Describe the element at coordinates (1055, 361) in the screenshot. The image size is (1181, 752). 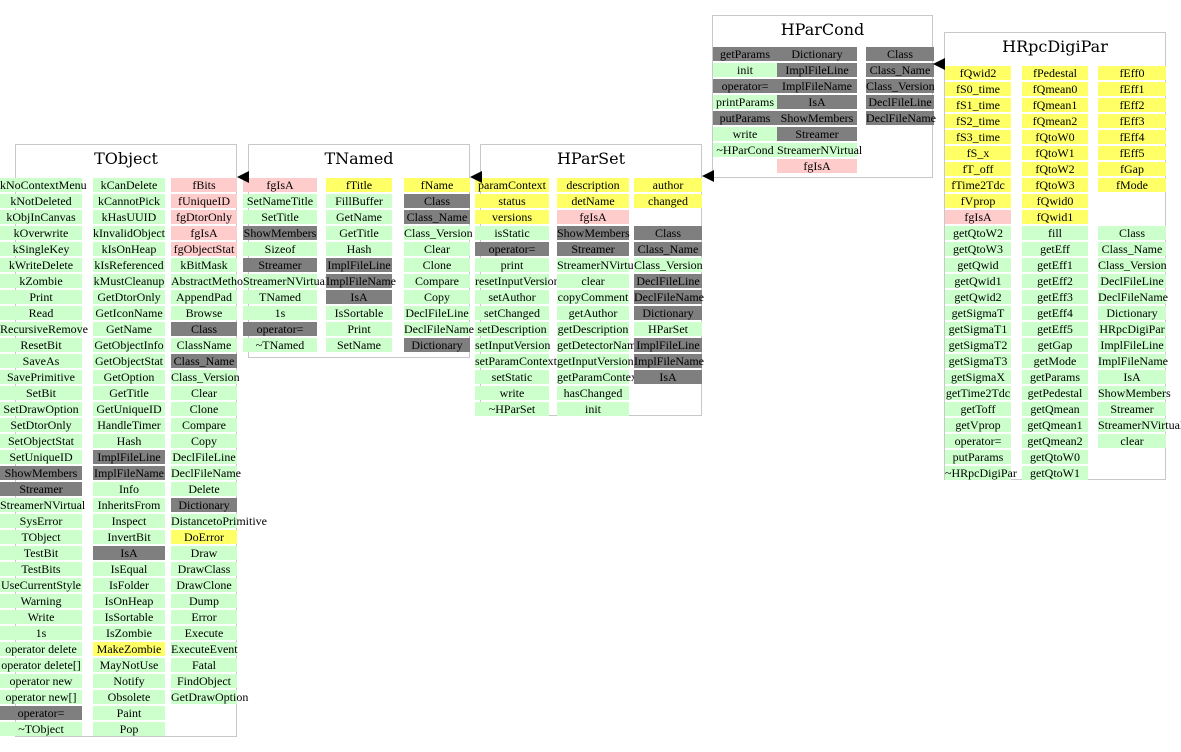
I see `member-cell: getMode` at that location.